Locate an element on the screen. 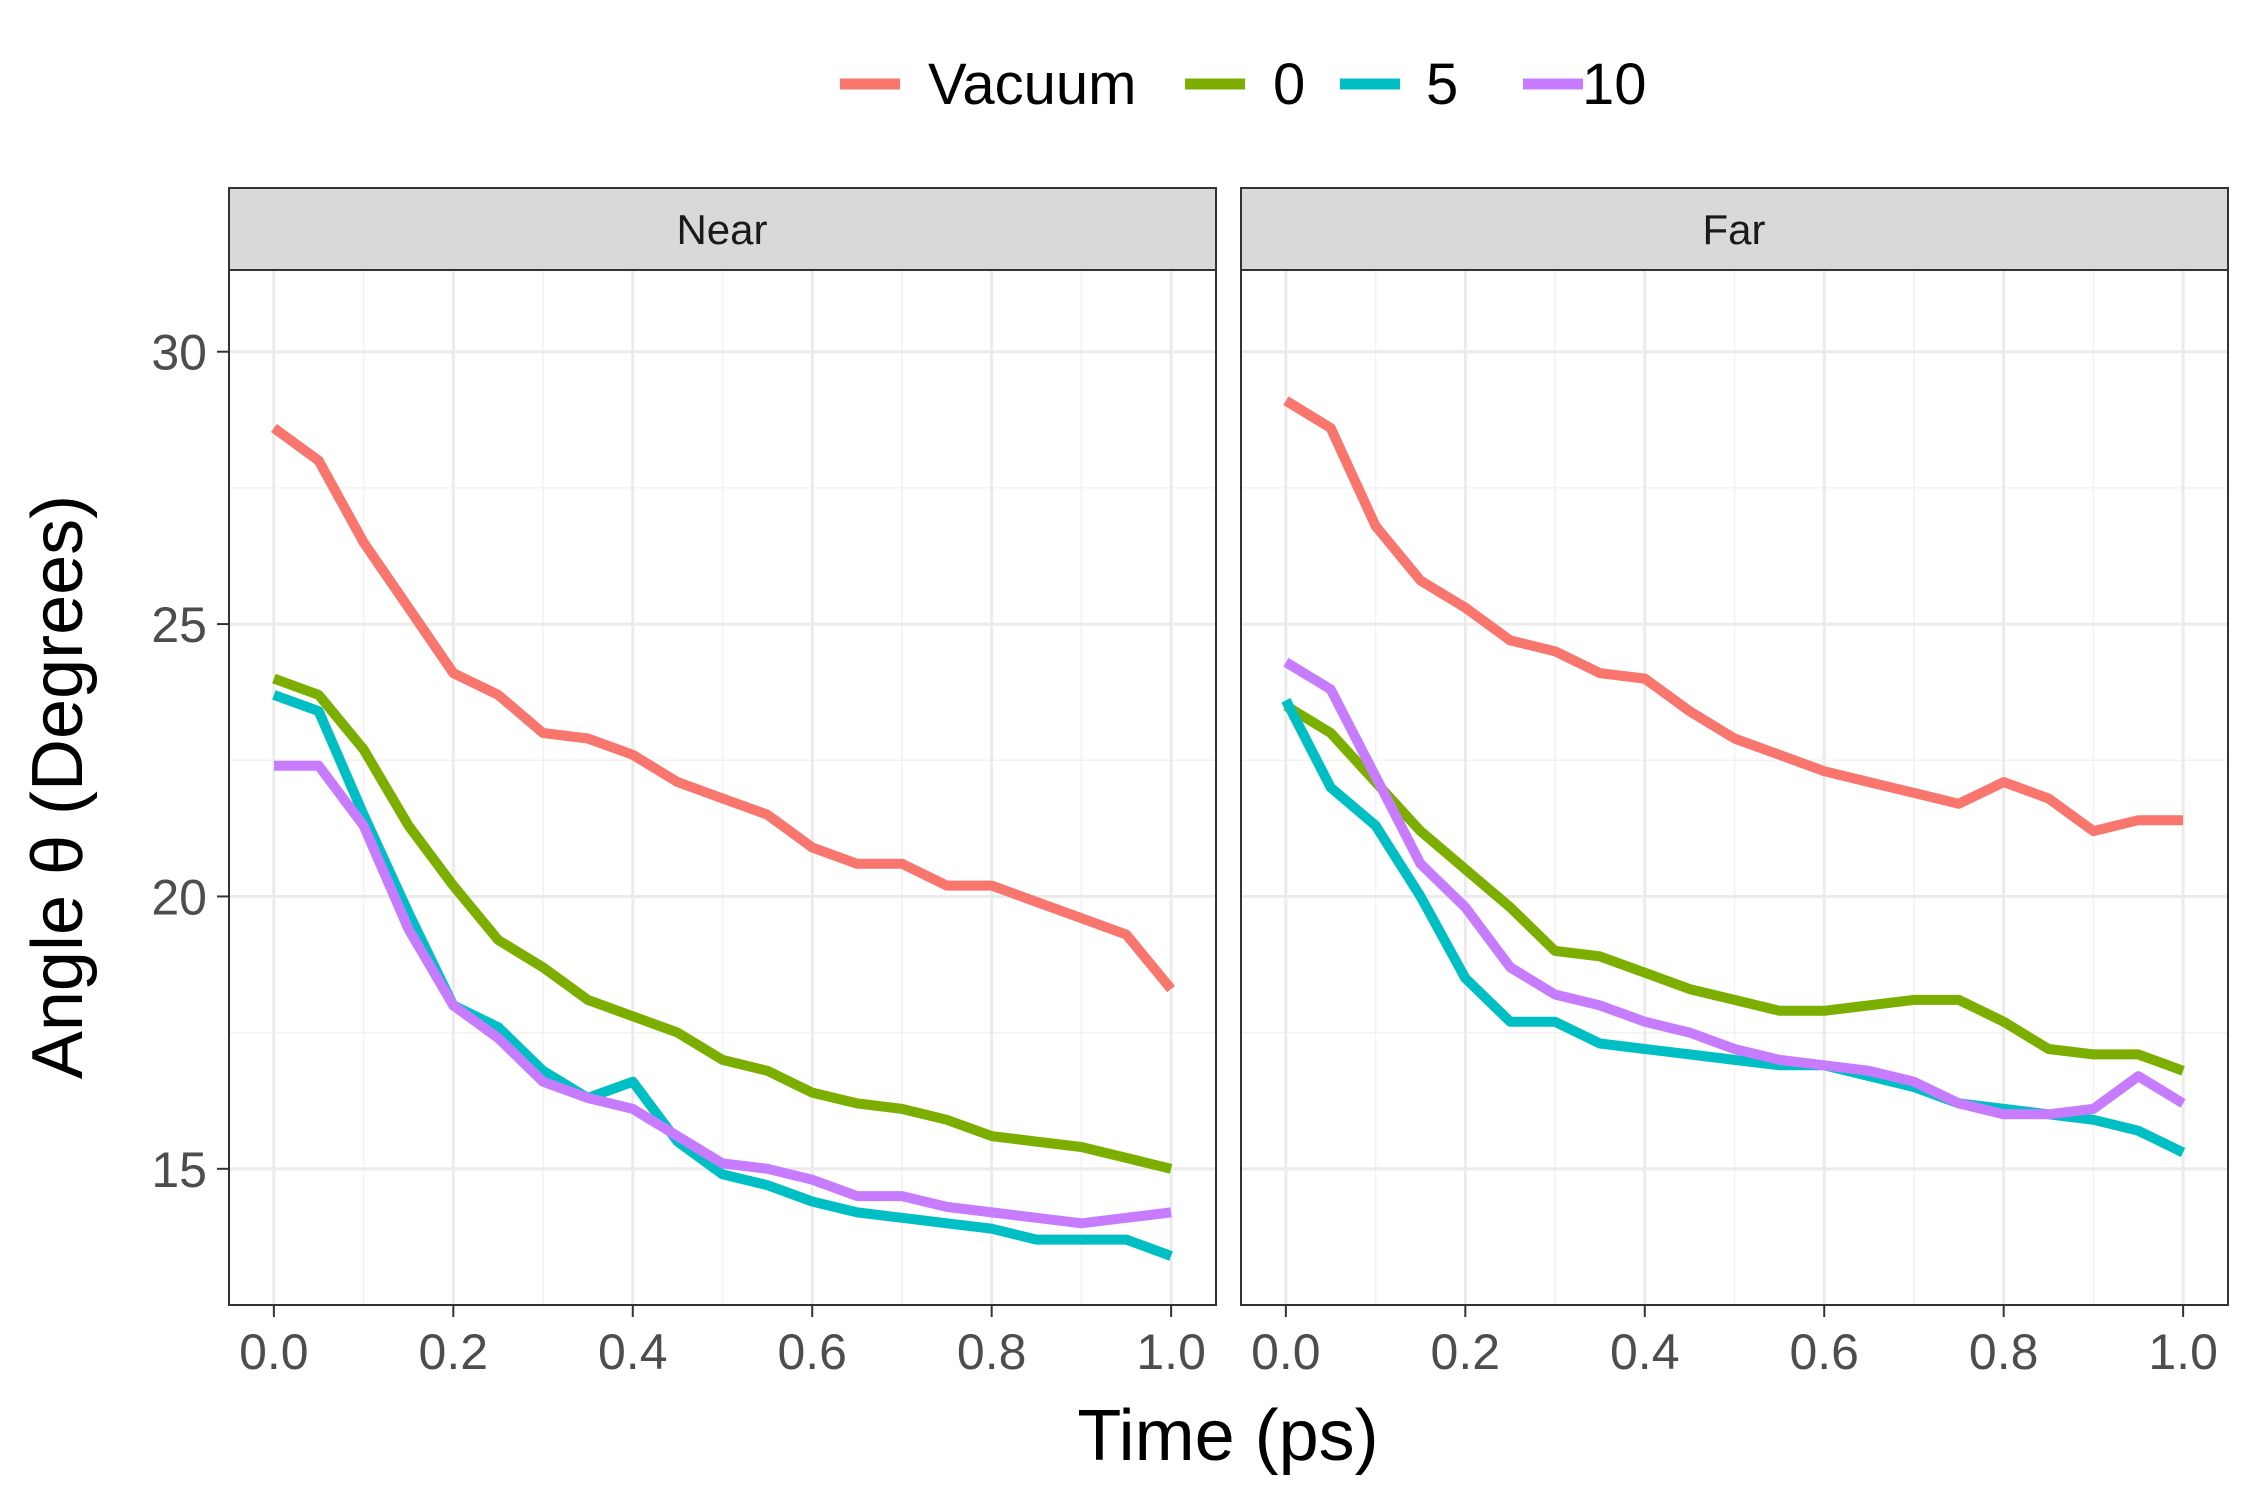 Image resolution: width=2250 pixels, height=1500 pixels. strip-label-near: Near is located at coordinates (721, 229).